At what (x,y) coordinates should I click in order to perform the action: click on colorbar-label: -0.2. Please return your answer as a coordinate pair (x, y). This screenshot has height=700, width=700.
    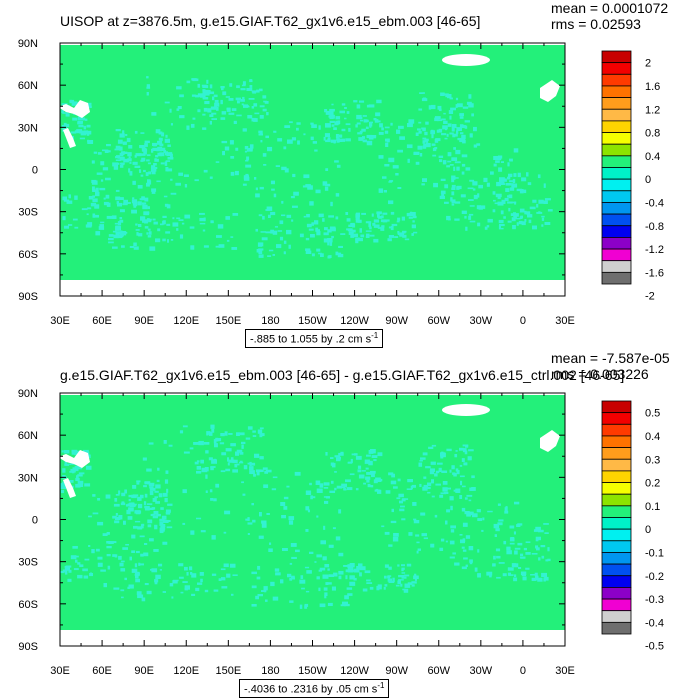
    Looking at the image, I should click on (654, 577).